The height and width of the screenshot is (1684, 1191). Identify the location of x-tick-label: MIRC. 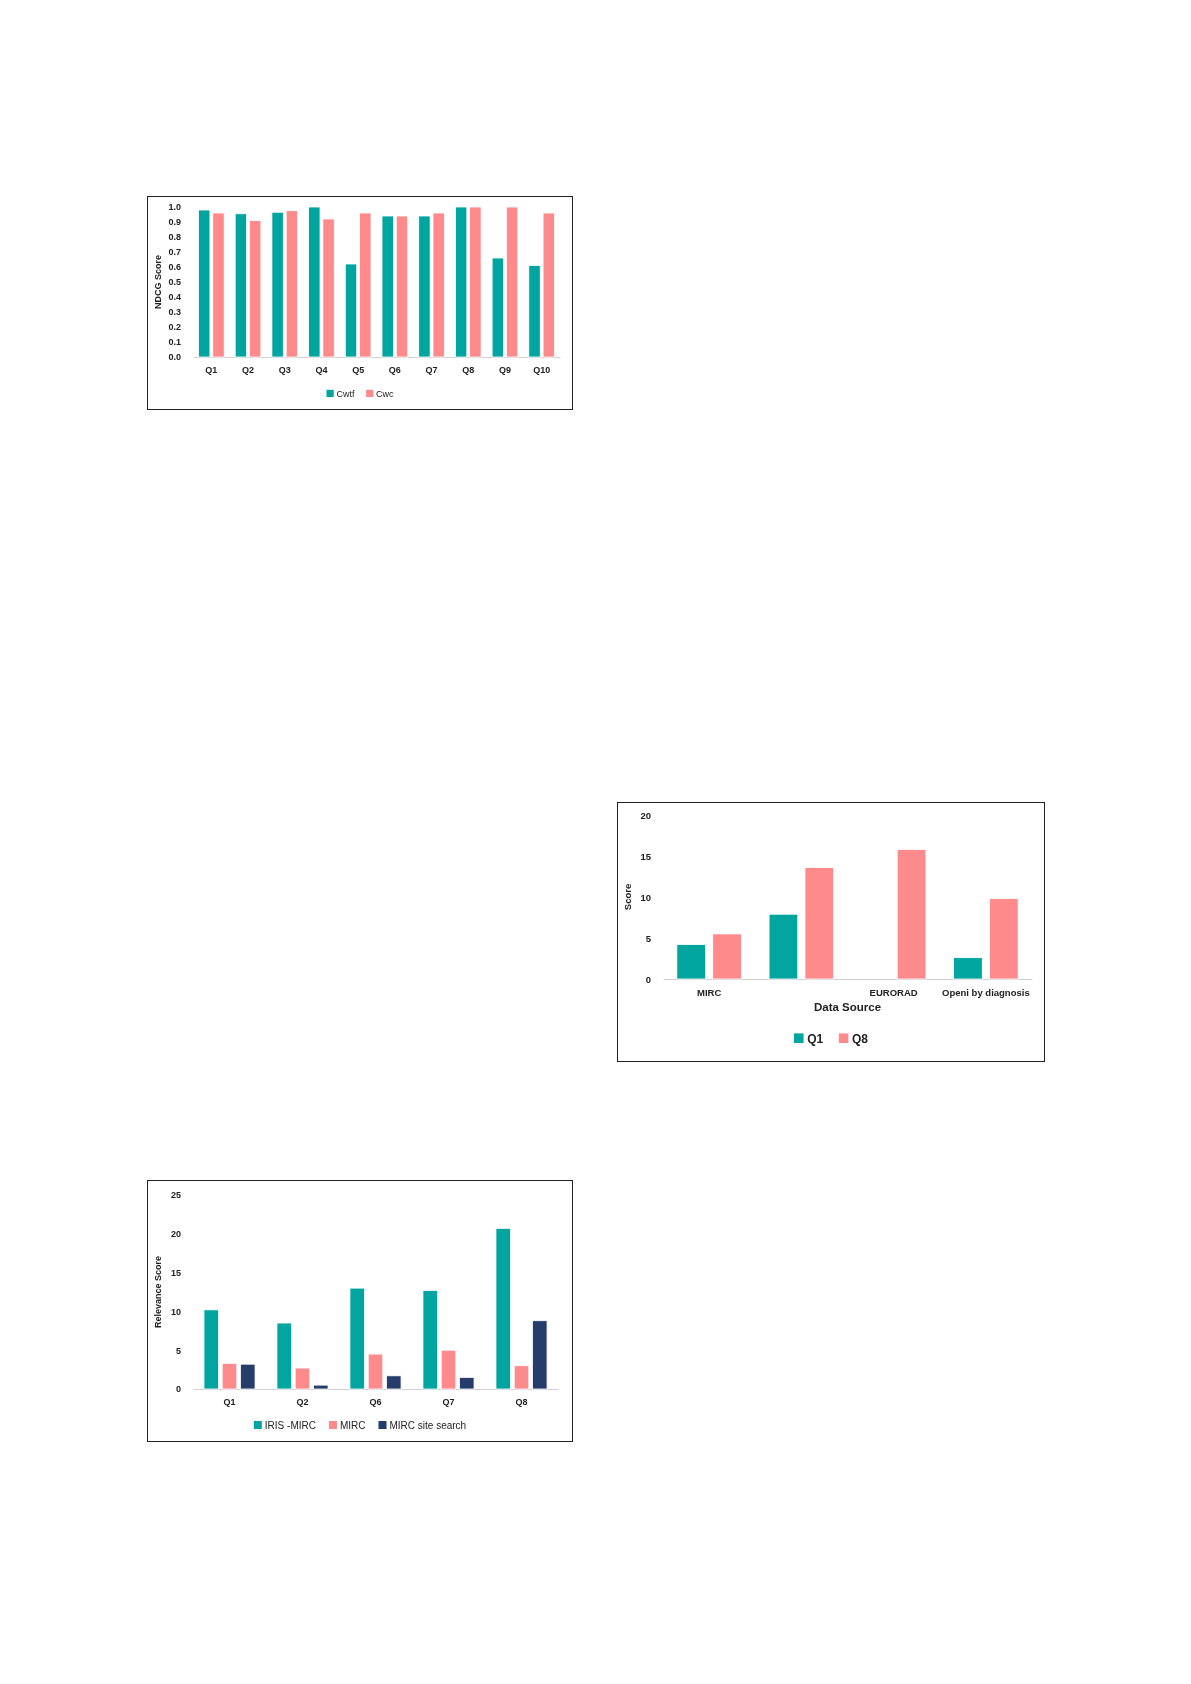
(709, 992).